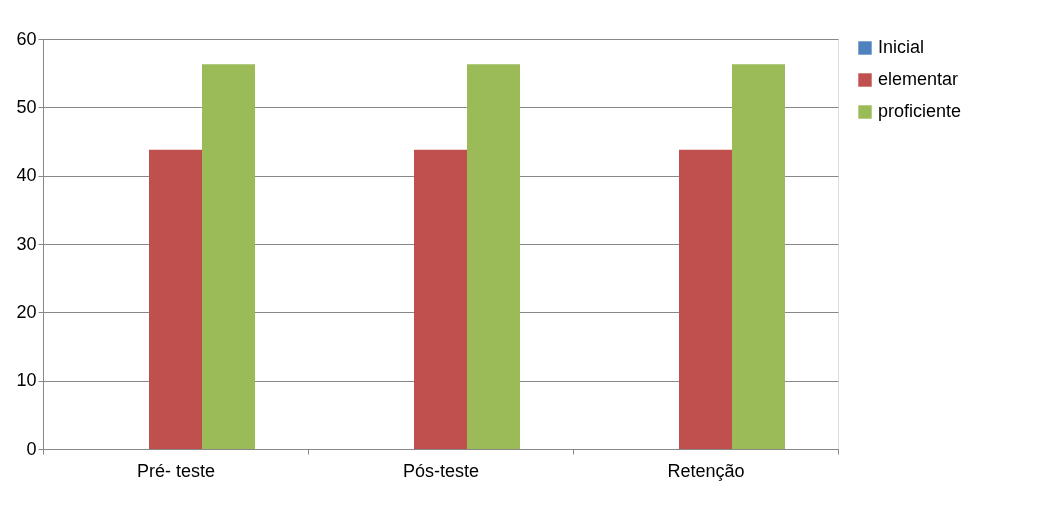 The width and height of the screenshot is (1063, 509). What do you see at coordinates (26, 311) in the screenshot?
I see `y-tick-label: 20` at bounding box center [26, 311].